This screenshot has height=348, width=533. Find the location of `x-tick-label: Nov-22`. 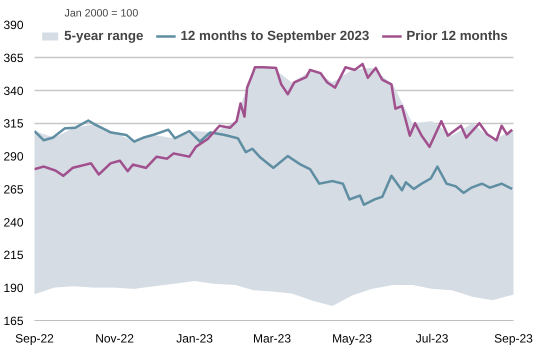

x-tick-label: Nov-22 is located at coordinates (114, 339).